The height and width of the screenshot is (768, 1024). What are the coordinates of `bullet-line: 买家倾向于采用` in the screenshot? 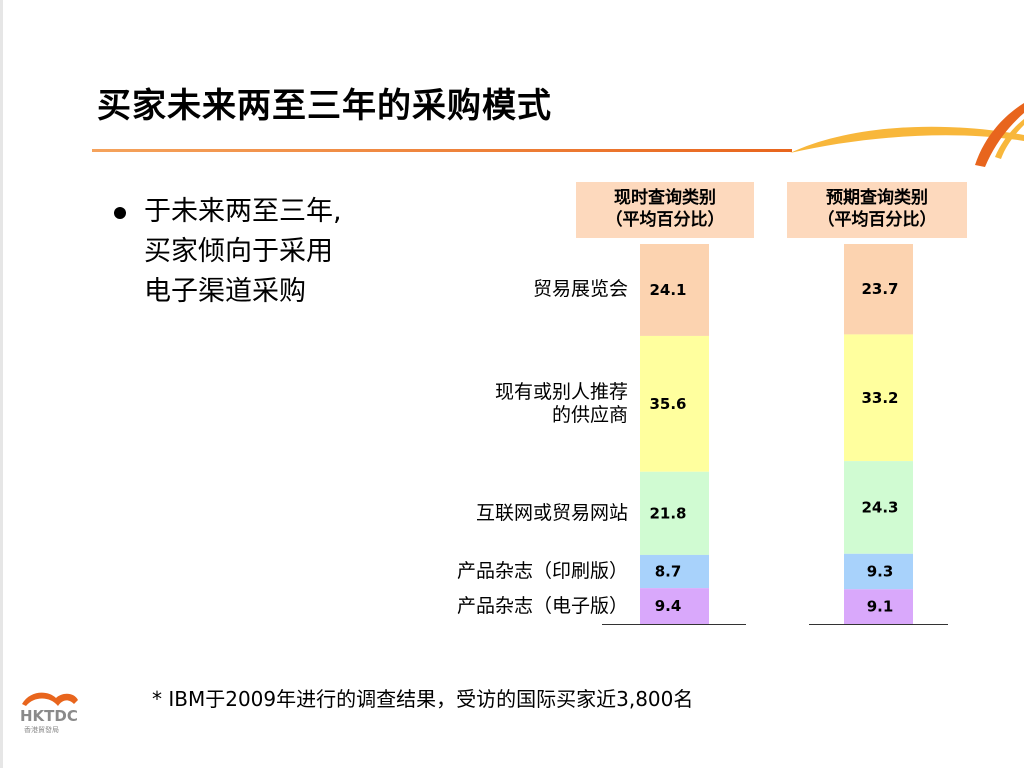 It's located at (238, 251).